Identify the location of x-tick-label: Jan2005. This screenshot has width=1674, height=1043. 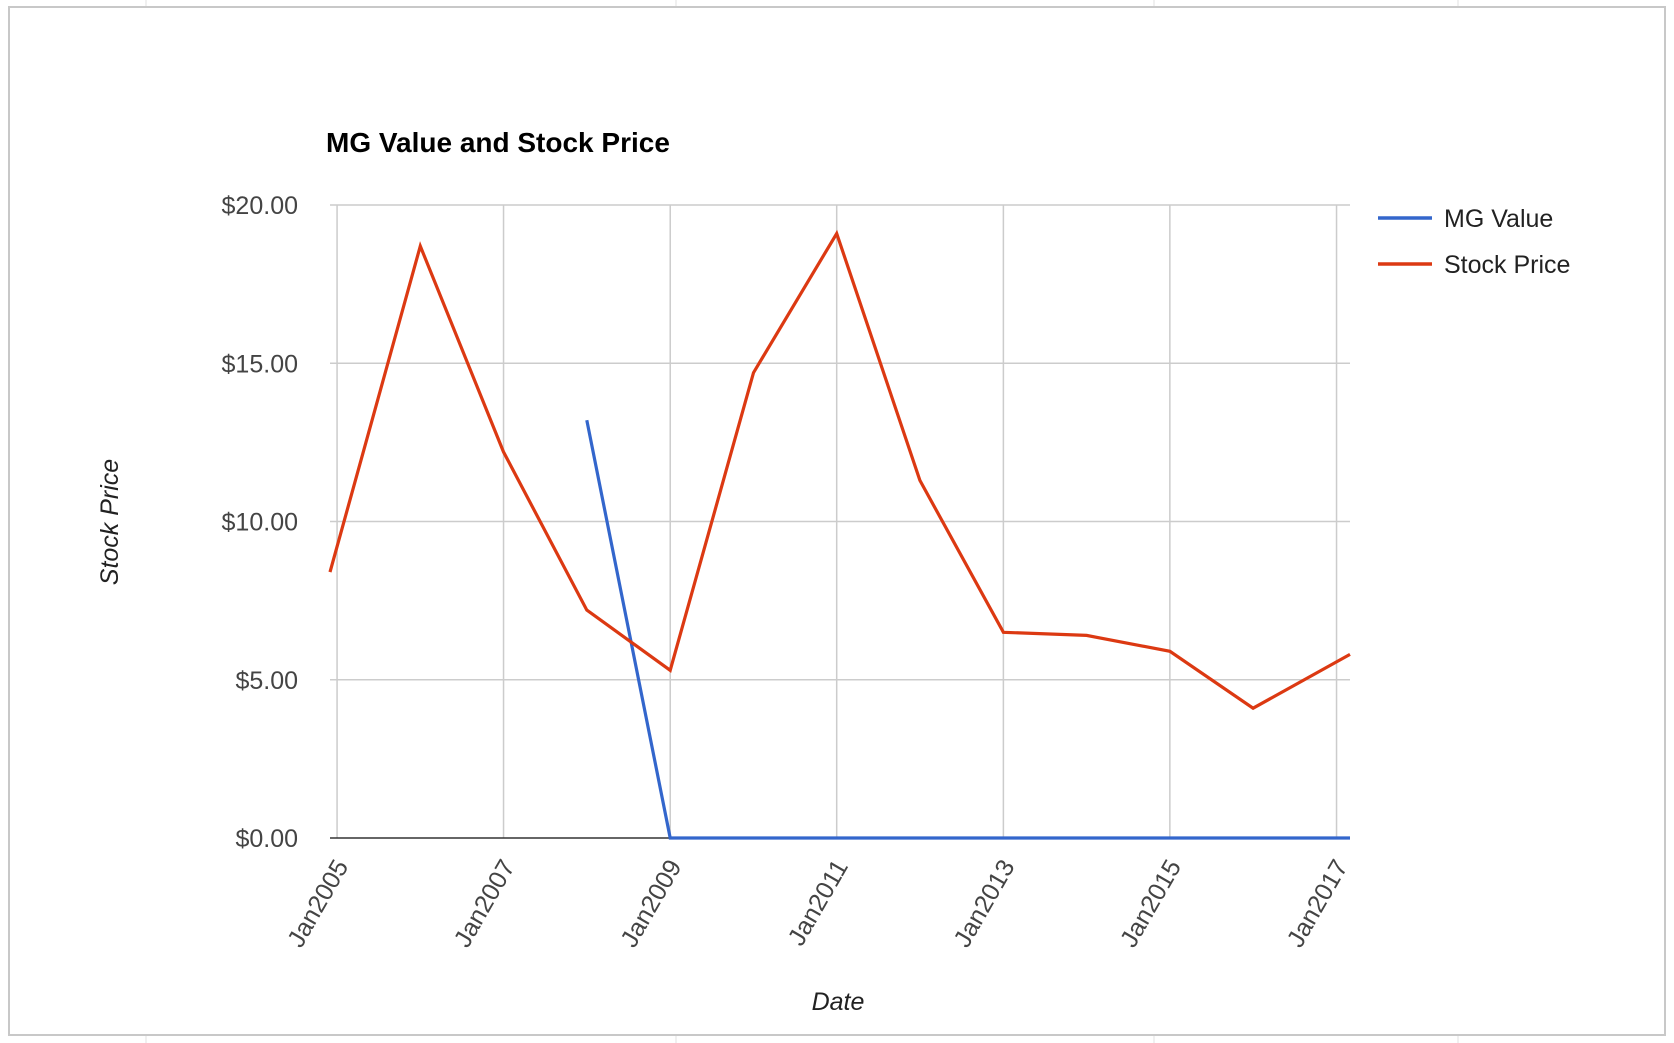
(318, 903).